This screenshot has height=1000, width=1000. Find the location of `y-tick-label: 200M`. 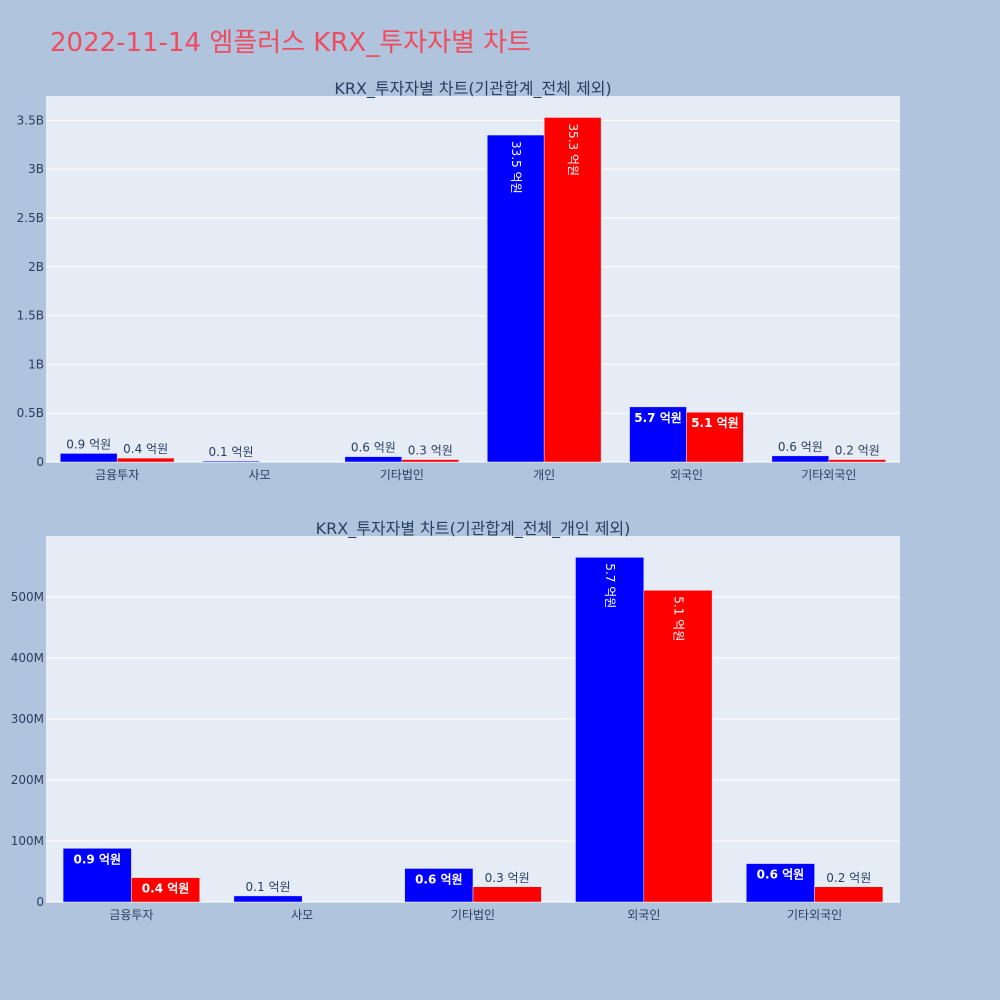

y-tick-label: 200M is located at coordinates (27, 780).